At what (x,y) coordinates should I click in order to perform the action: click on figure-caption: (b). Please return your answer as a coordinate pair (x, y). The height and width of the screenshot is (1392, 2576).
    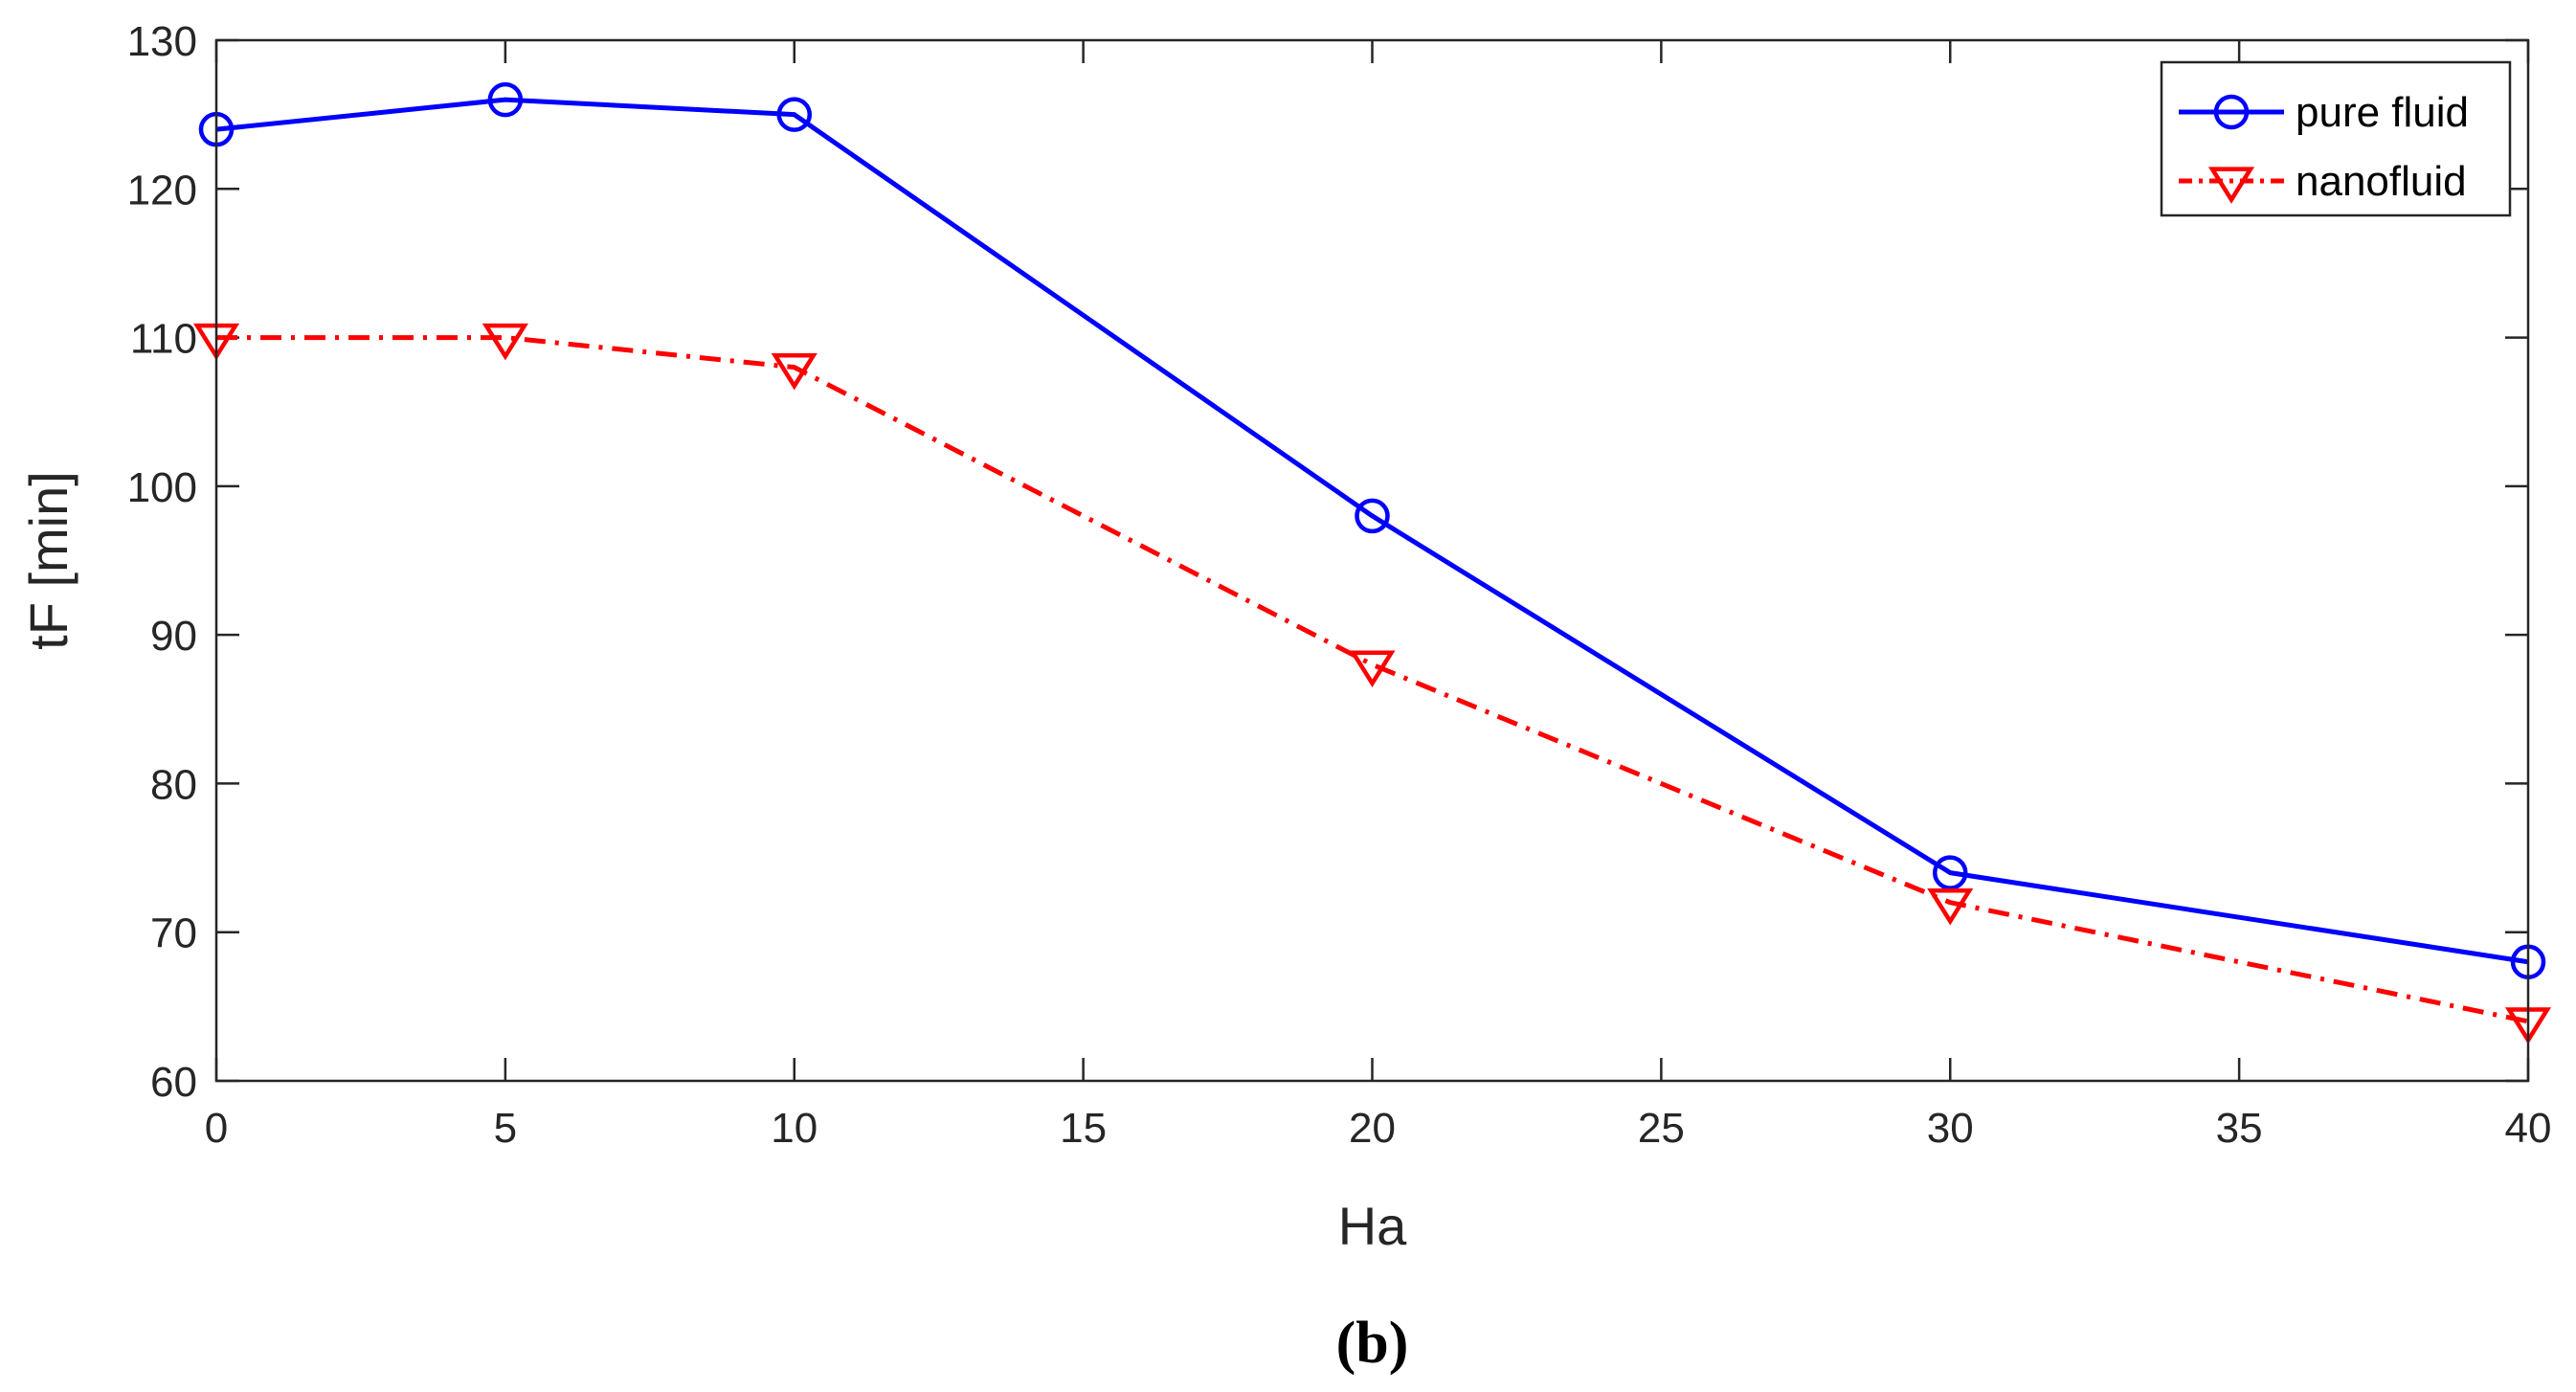
    Looking at the image, I should click on (1373, 1343).